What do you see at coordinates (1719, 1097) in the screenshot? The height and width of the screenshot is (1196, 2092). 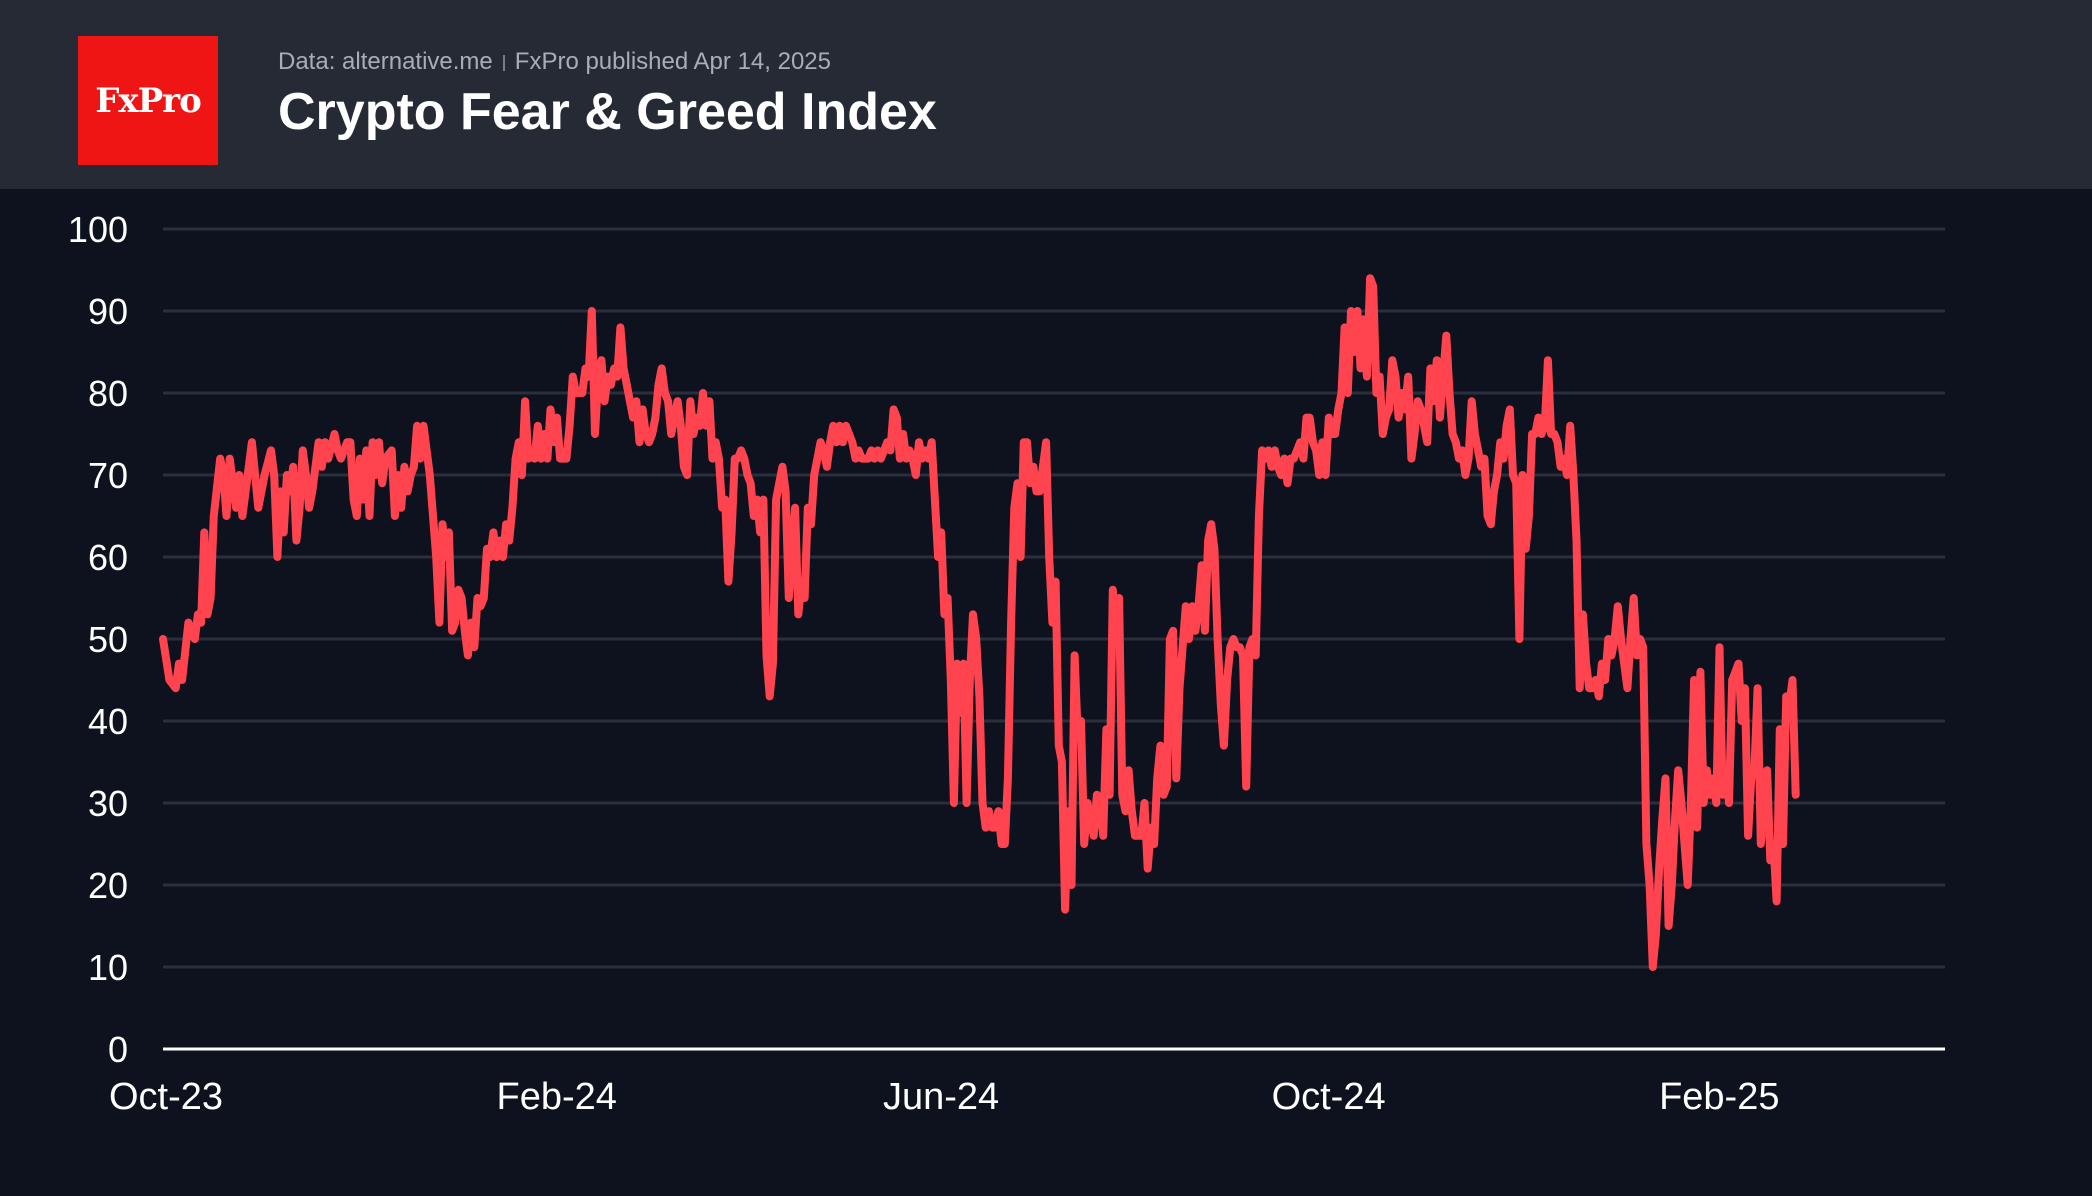 I see `x-tick-label: Feb-25` at bounding box center [1719, 1097].